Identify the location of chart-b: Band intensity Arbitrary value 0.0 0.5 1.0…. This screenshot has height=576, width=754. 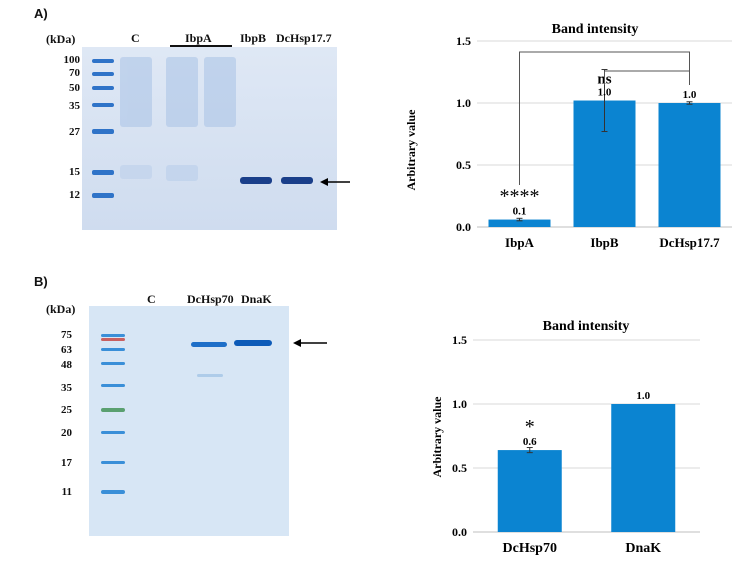
(565, 437).